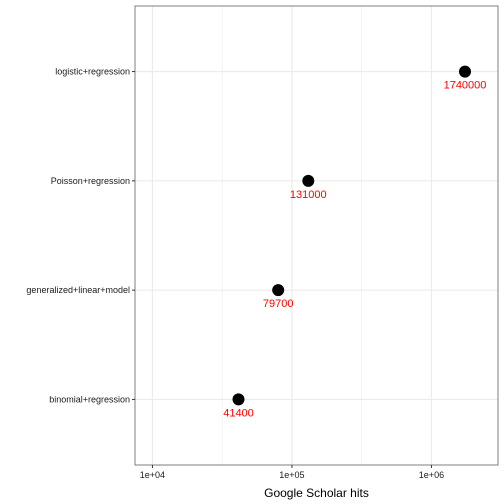  I want to click on x-axis-title: Google Scholar hits, so click(316, 493).